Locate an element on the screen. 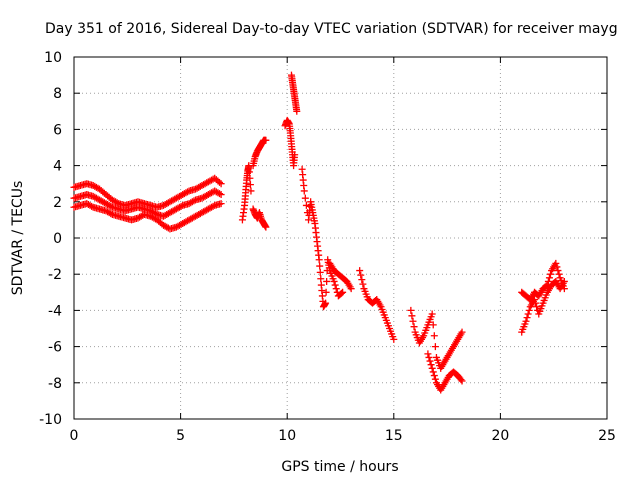 The image size is (640, 480). y-tick-label: 10 is located at coordinates (53, 58).